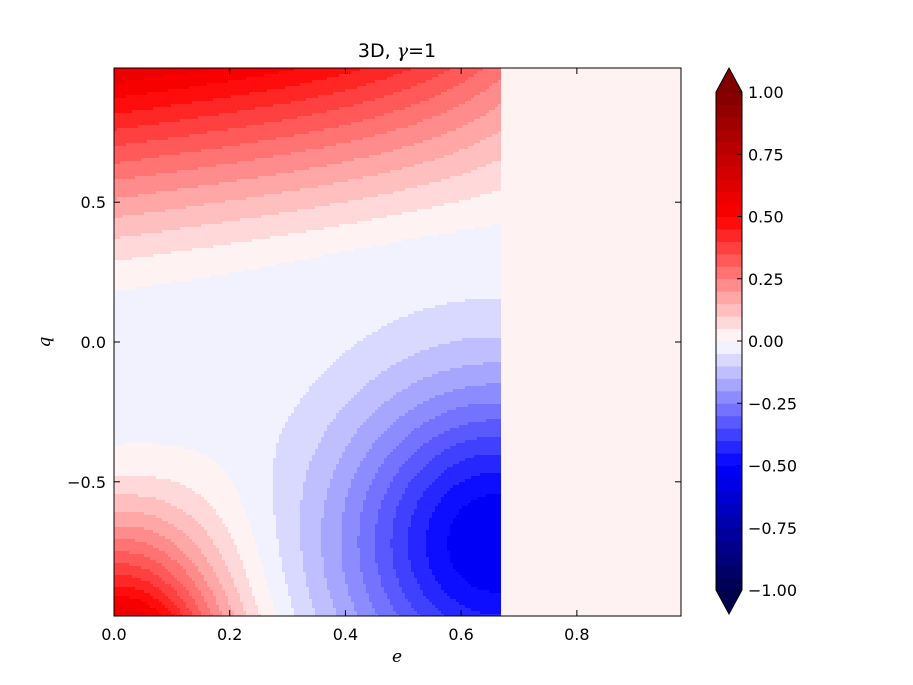 Image resolution: width=913 pixels, height=685 pixels. Describe the element at coordinates (767, 341) in the screenshot. I see `colorbar-ticks: 1.000.750.500.250.00−0.25−0.50−0.75−1.00` at that location.